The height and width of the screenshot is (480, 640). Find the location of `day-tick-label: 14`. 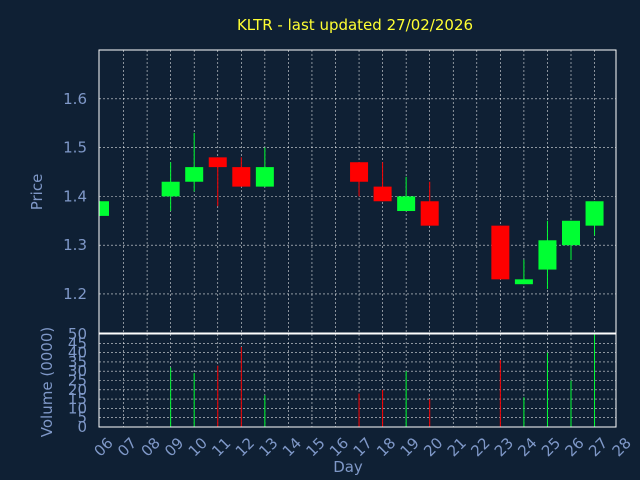

day-tick-label: 14 is located at coordinates (292, 447).